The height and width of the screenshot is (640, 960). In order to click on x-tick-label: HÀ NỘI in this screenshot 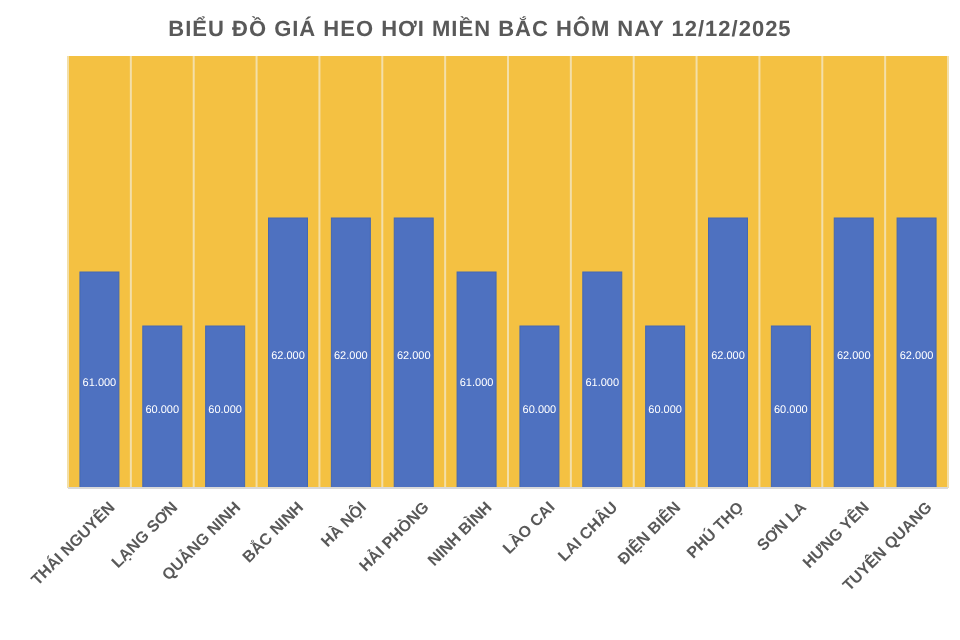, I will do `click(343, 523)`.